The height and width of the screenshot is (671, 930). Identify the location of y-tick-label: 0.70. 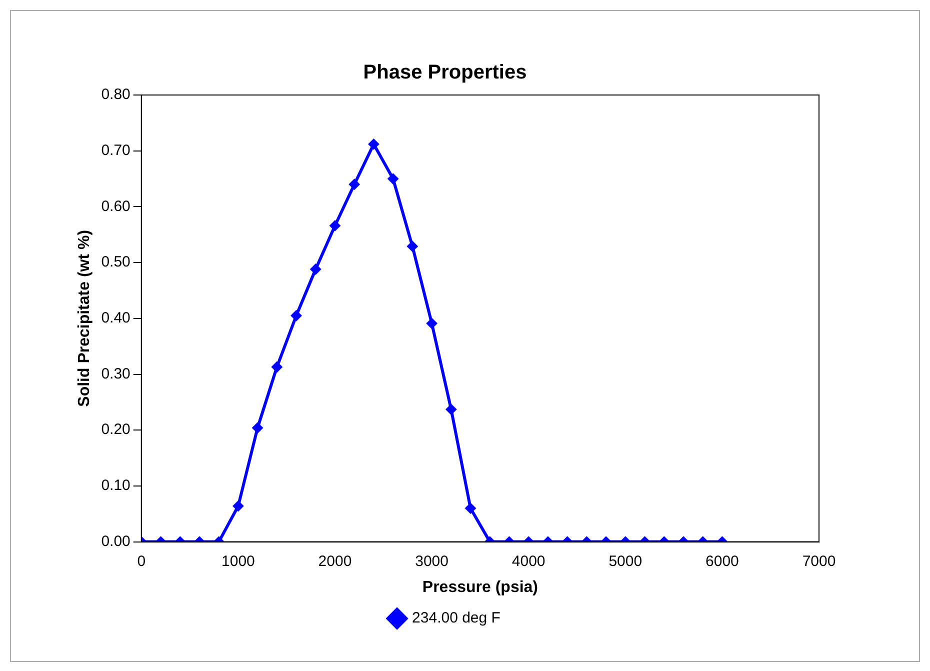
(115, 150).